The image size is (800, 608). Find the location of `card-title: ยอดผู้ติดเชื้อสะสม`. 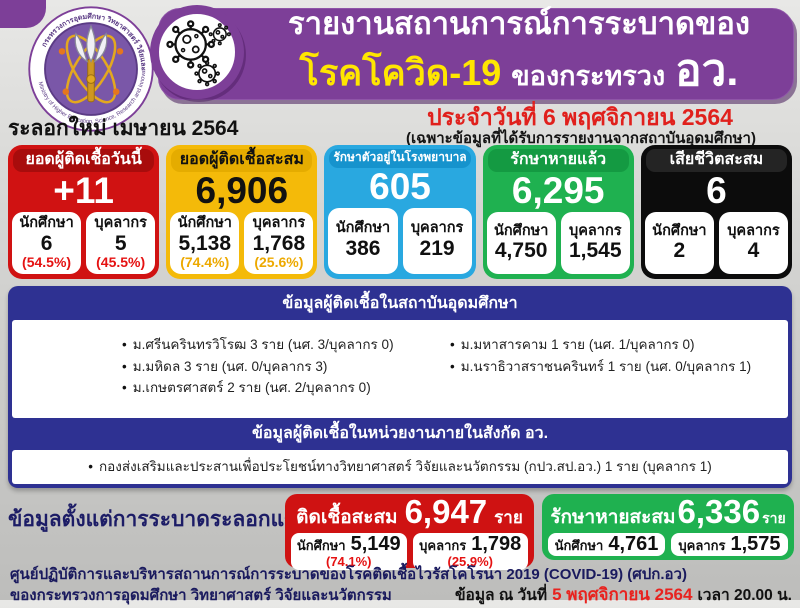

card-title: ยอดผู้ติดเชื้อสะสม is located at coordinates (242, 161).